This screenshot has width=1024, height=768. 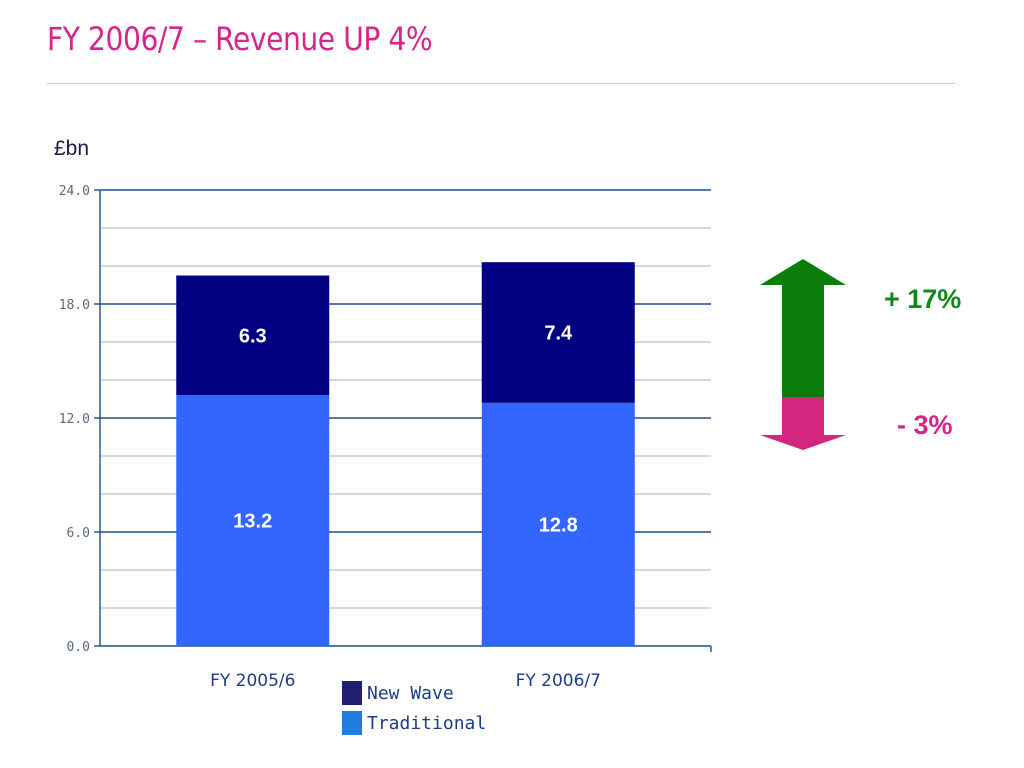 What do you see at coordinates (803, 328) in the screenshot?
I see `up-arrow-icon` at bounding box center [803, 328].